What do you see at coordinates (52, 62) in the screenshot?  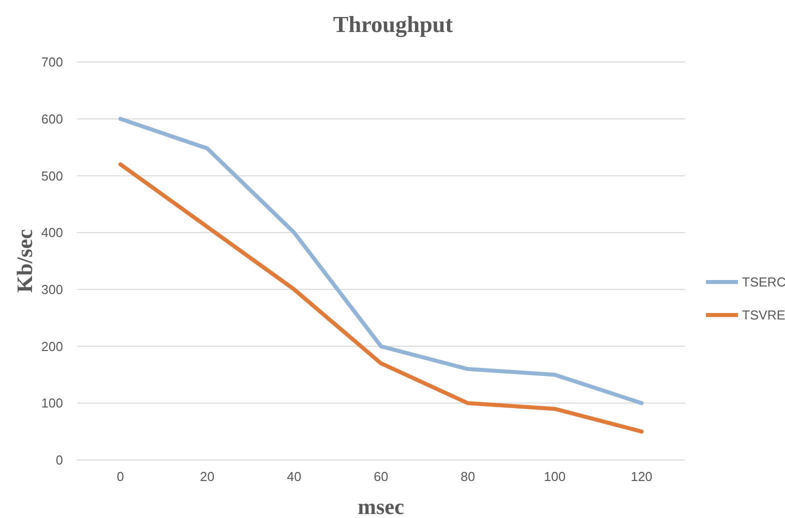 I see `y-tick-label: 700` at bounding box center [52, 62].